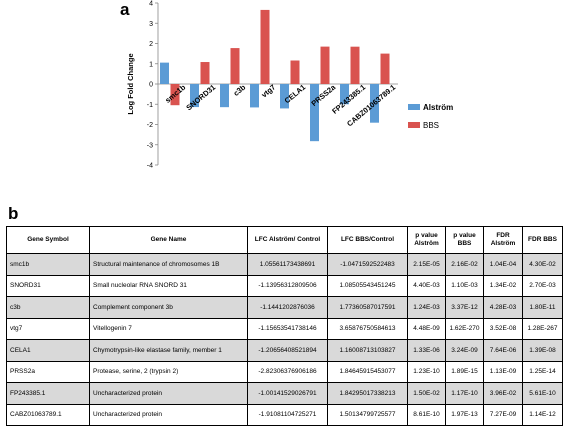  I want to click on table-cell: 1.84645915453077, so click(367, 371).